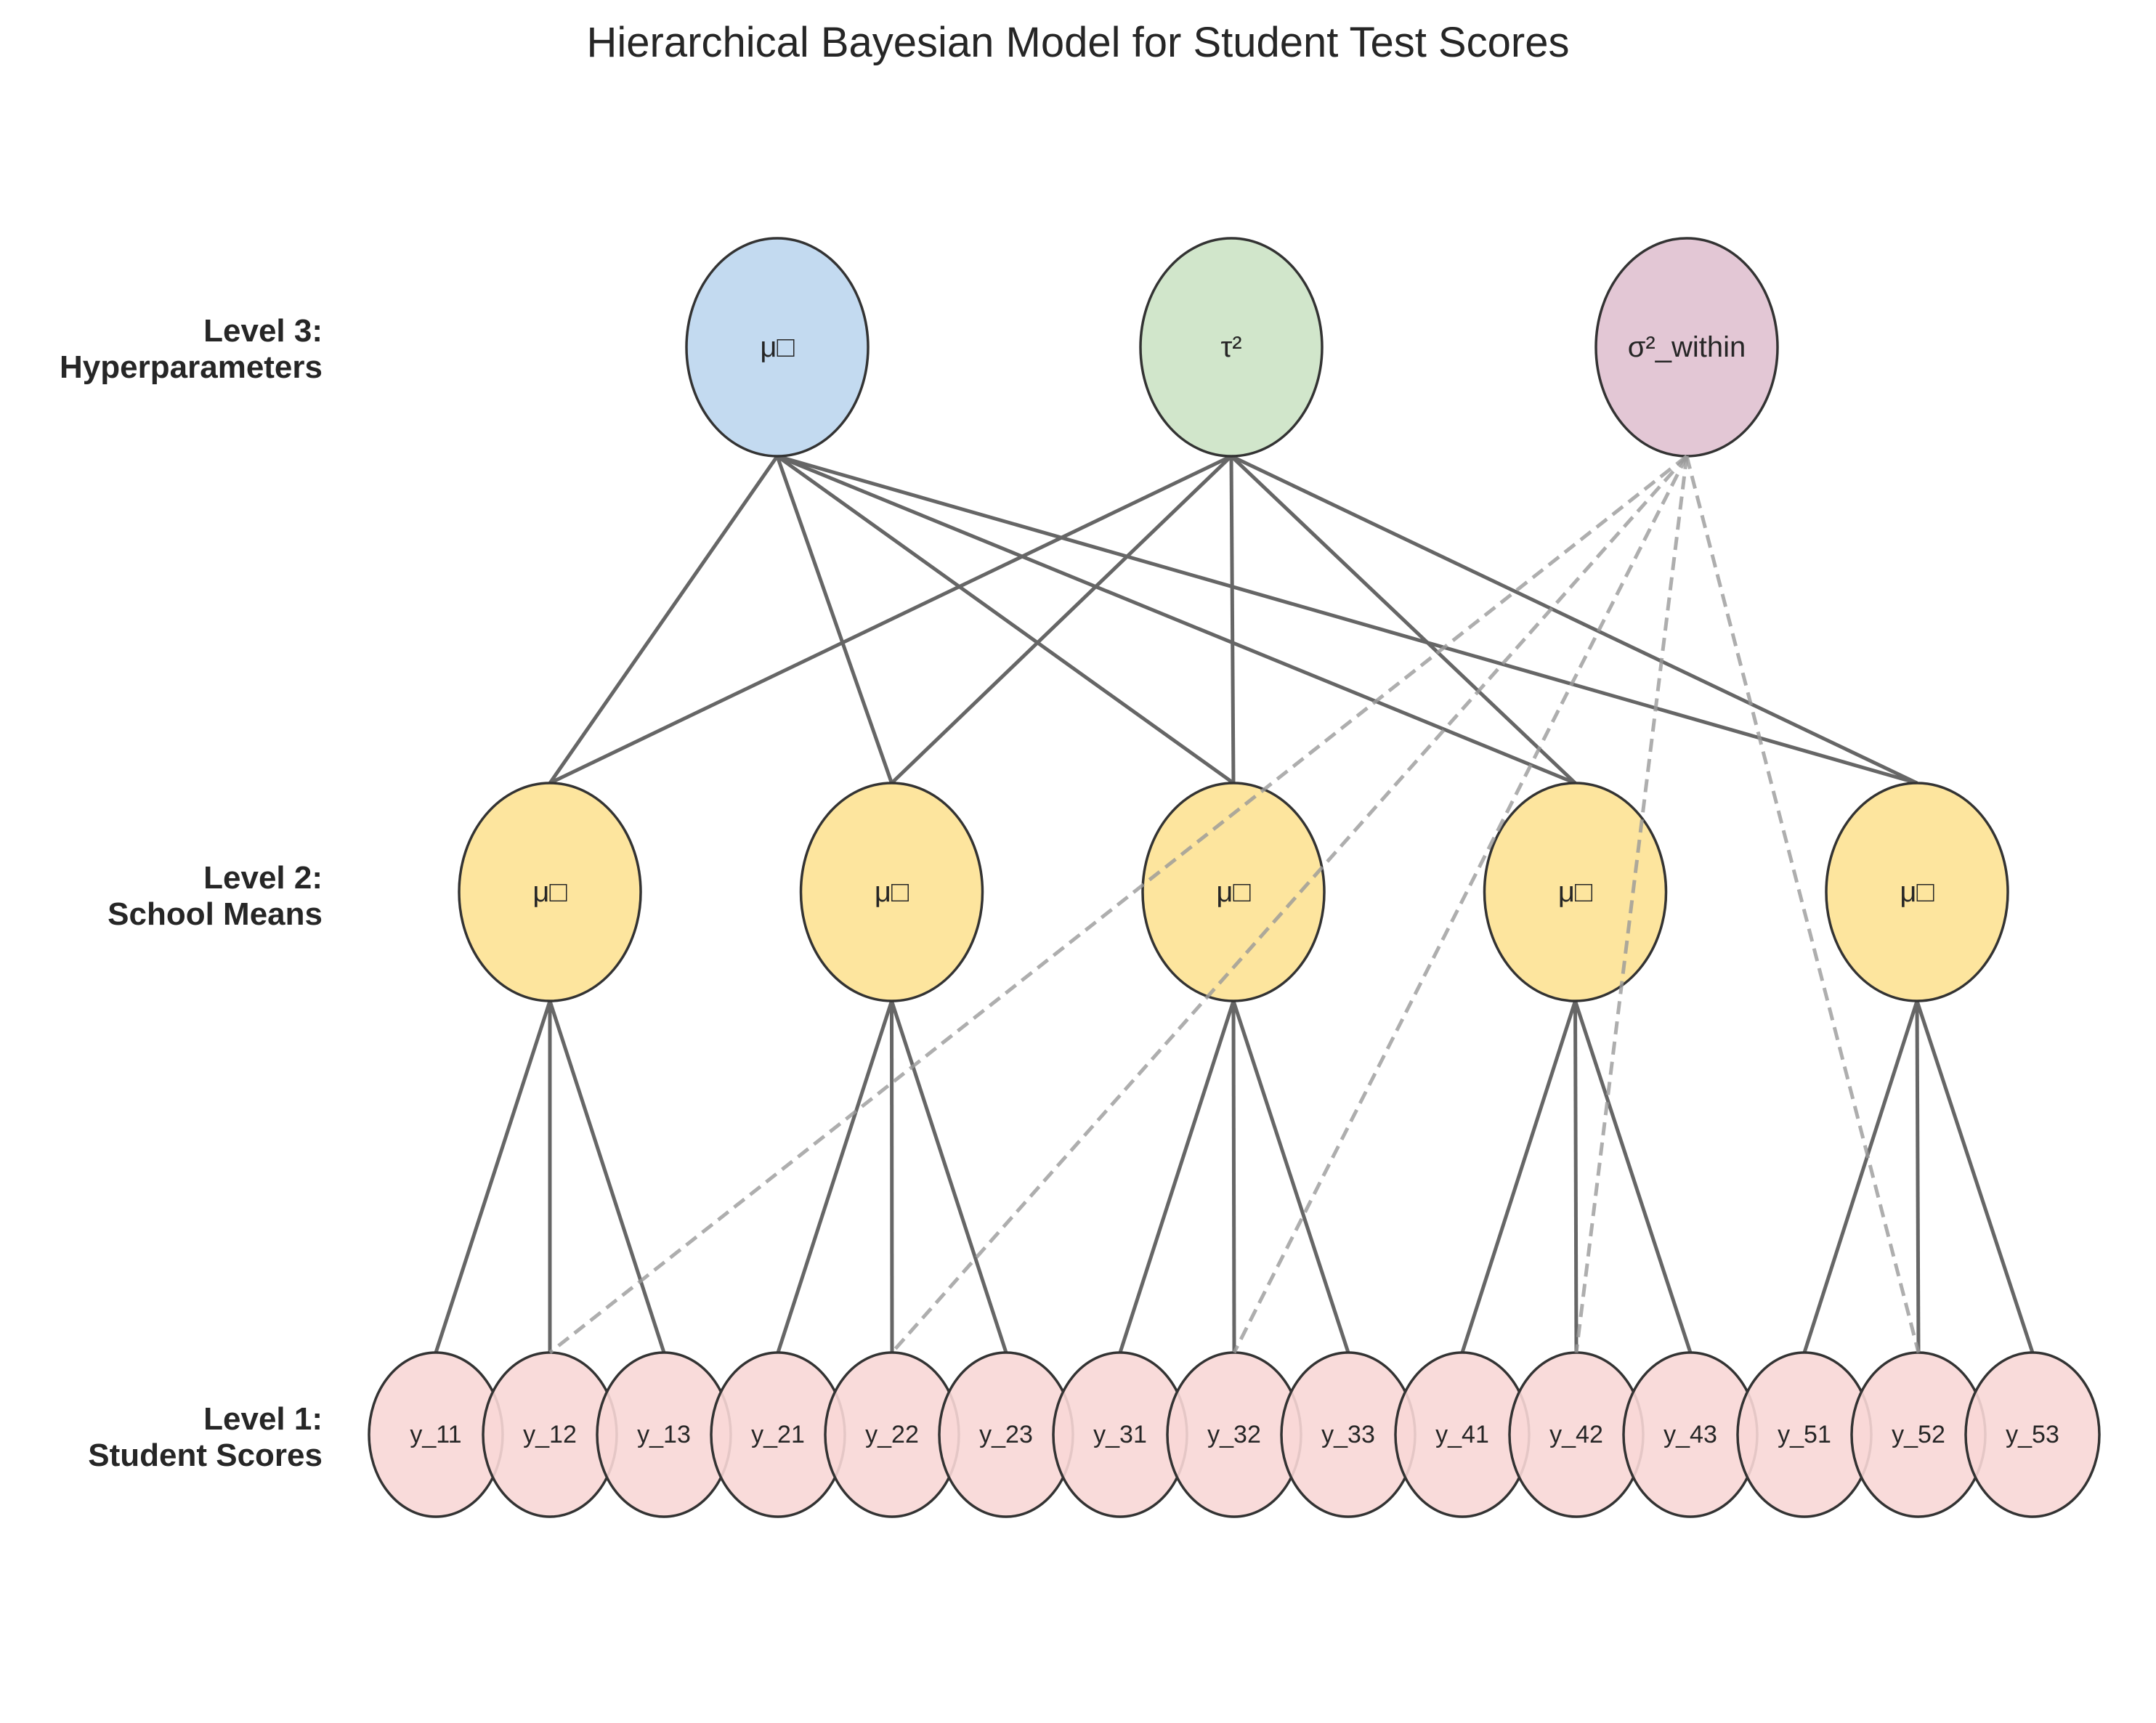 This screenshot has width=2156, height=1723. I want to click on student-score-node-y_13: y_13, so click(664, 1434).